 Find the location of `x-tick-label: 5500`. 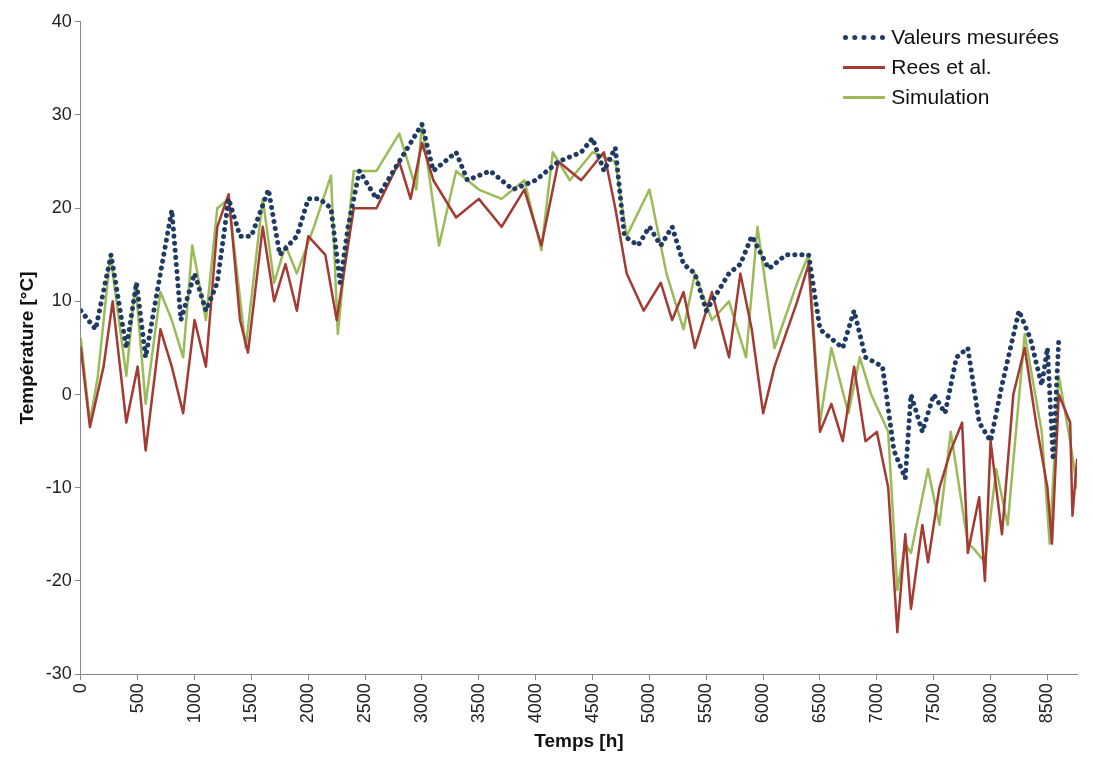

x-tick-label: 5500 is located at coordinates (705, 703).